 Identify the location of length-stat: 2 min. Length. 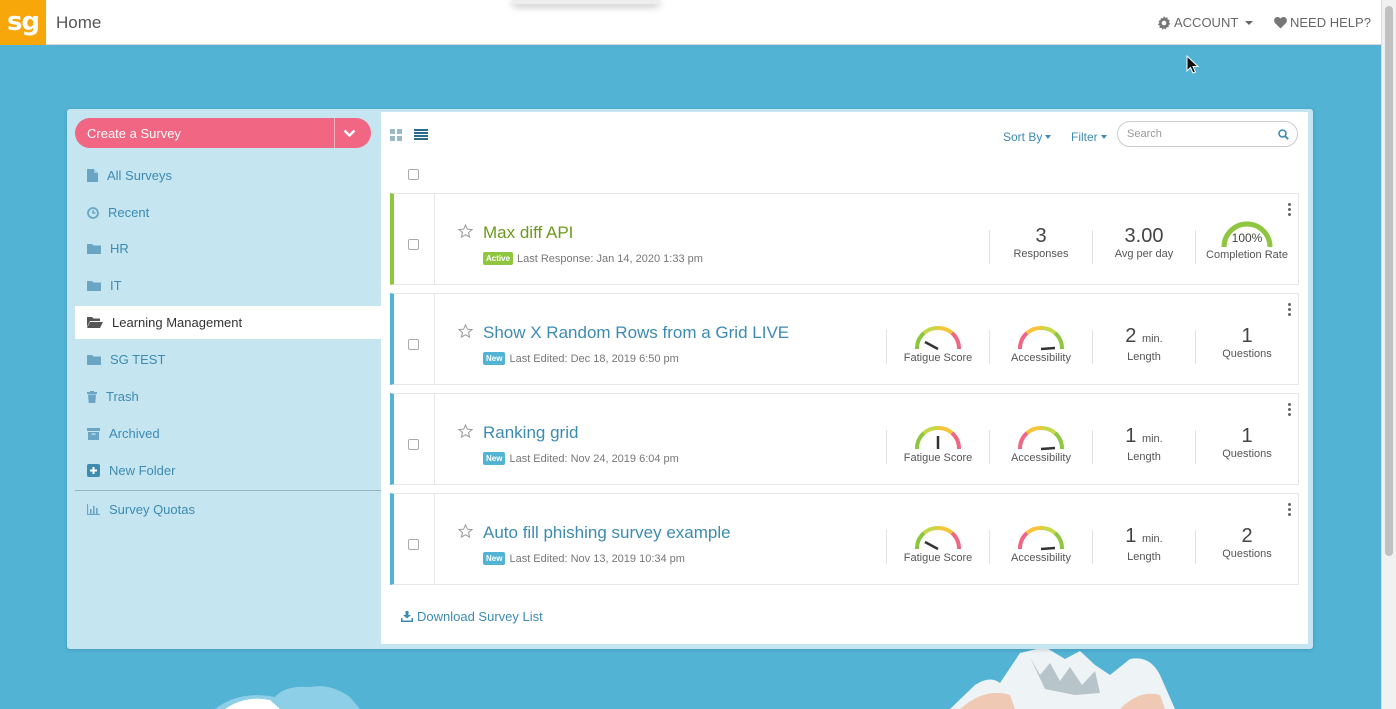
(1144, 344).